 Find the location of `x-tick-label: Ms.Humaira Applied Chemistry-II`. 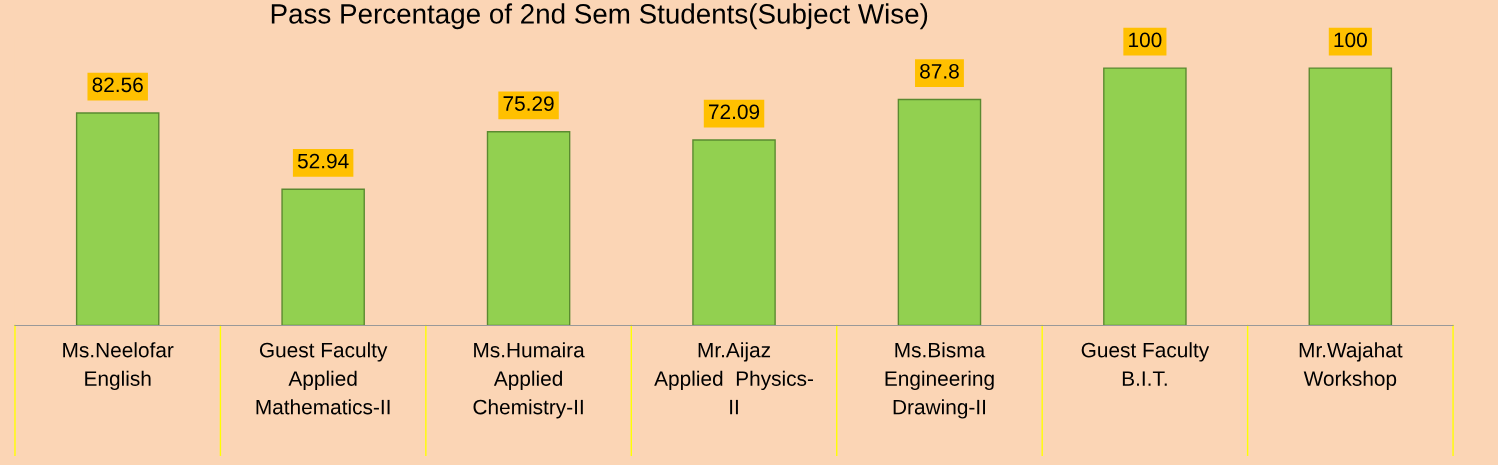

x-tick-label: Ms.Humaira Applied Chemistry-II is located at coordinates (529, 380).